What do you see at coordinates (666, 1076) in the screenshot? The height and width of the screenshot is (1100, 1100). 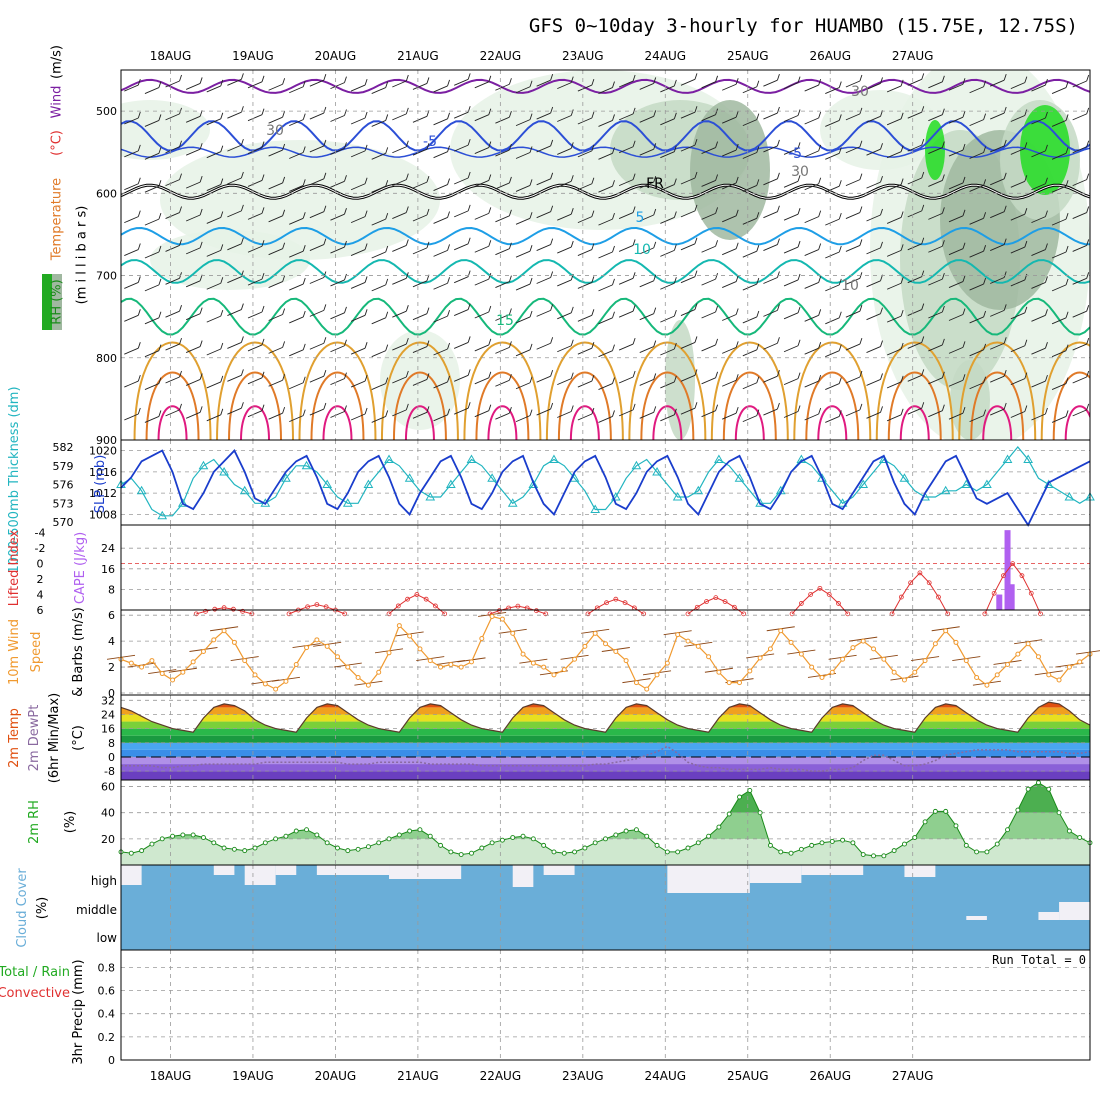 I see `day-label-bottom: 24AUG` at bounding box center [666, 1076].